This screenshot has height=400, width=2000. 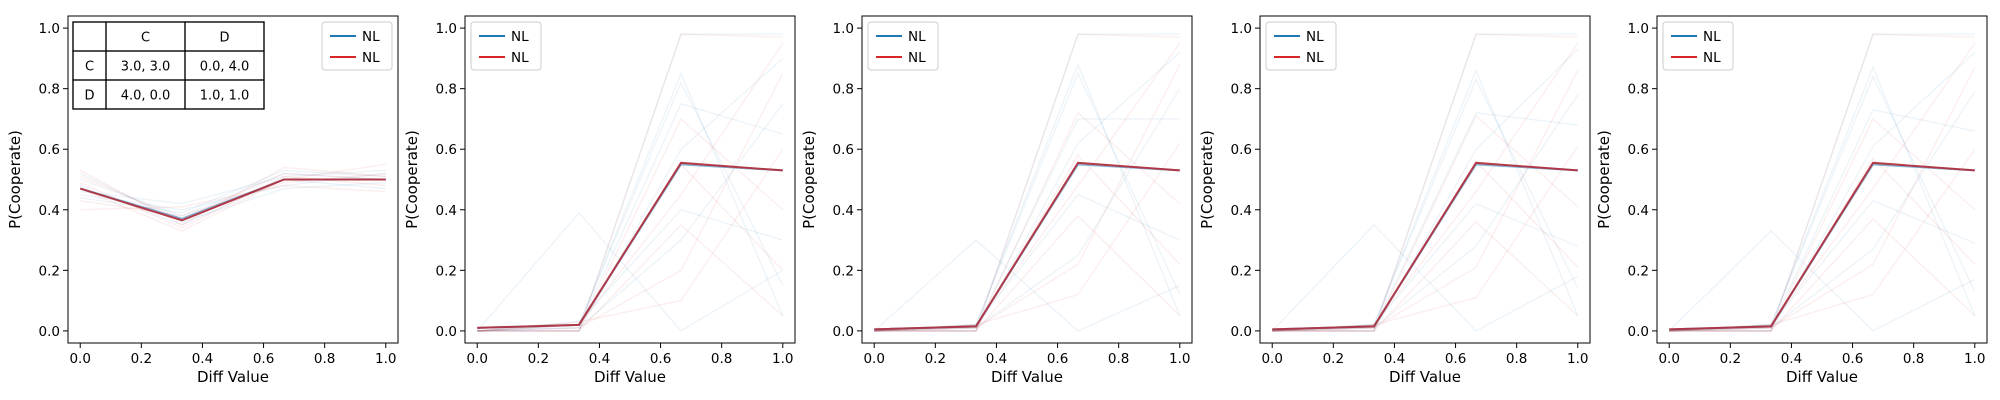 I want to click on table-cell-text: 1.0, 1.0, so click(x=225, y=96).